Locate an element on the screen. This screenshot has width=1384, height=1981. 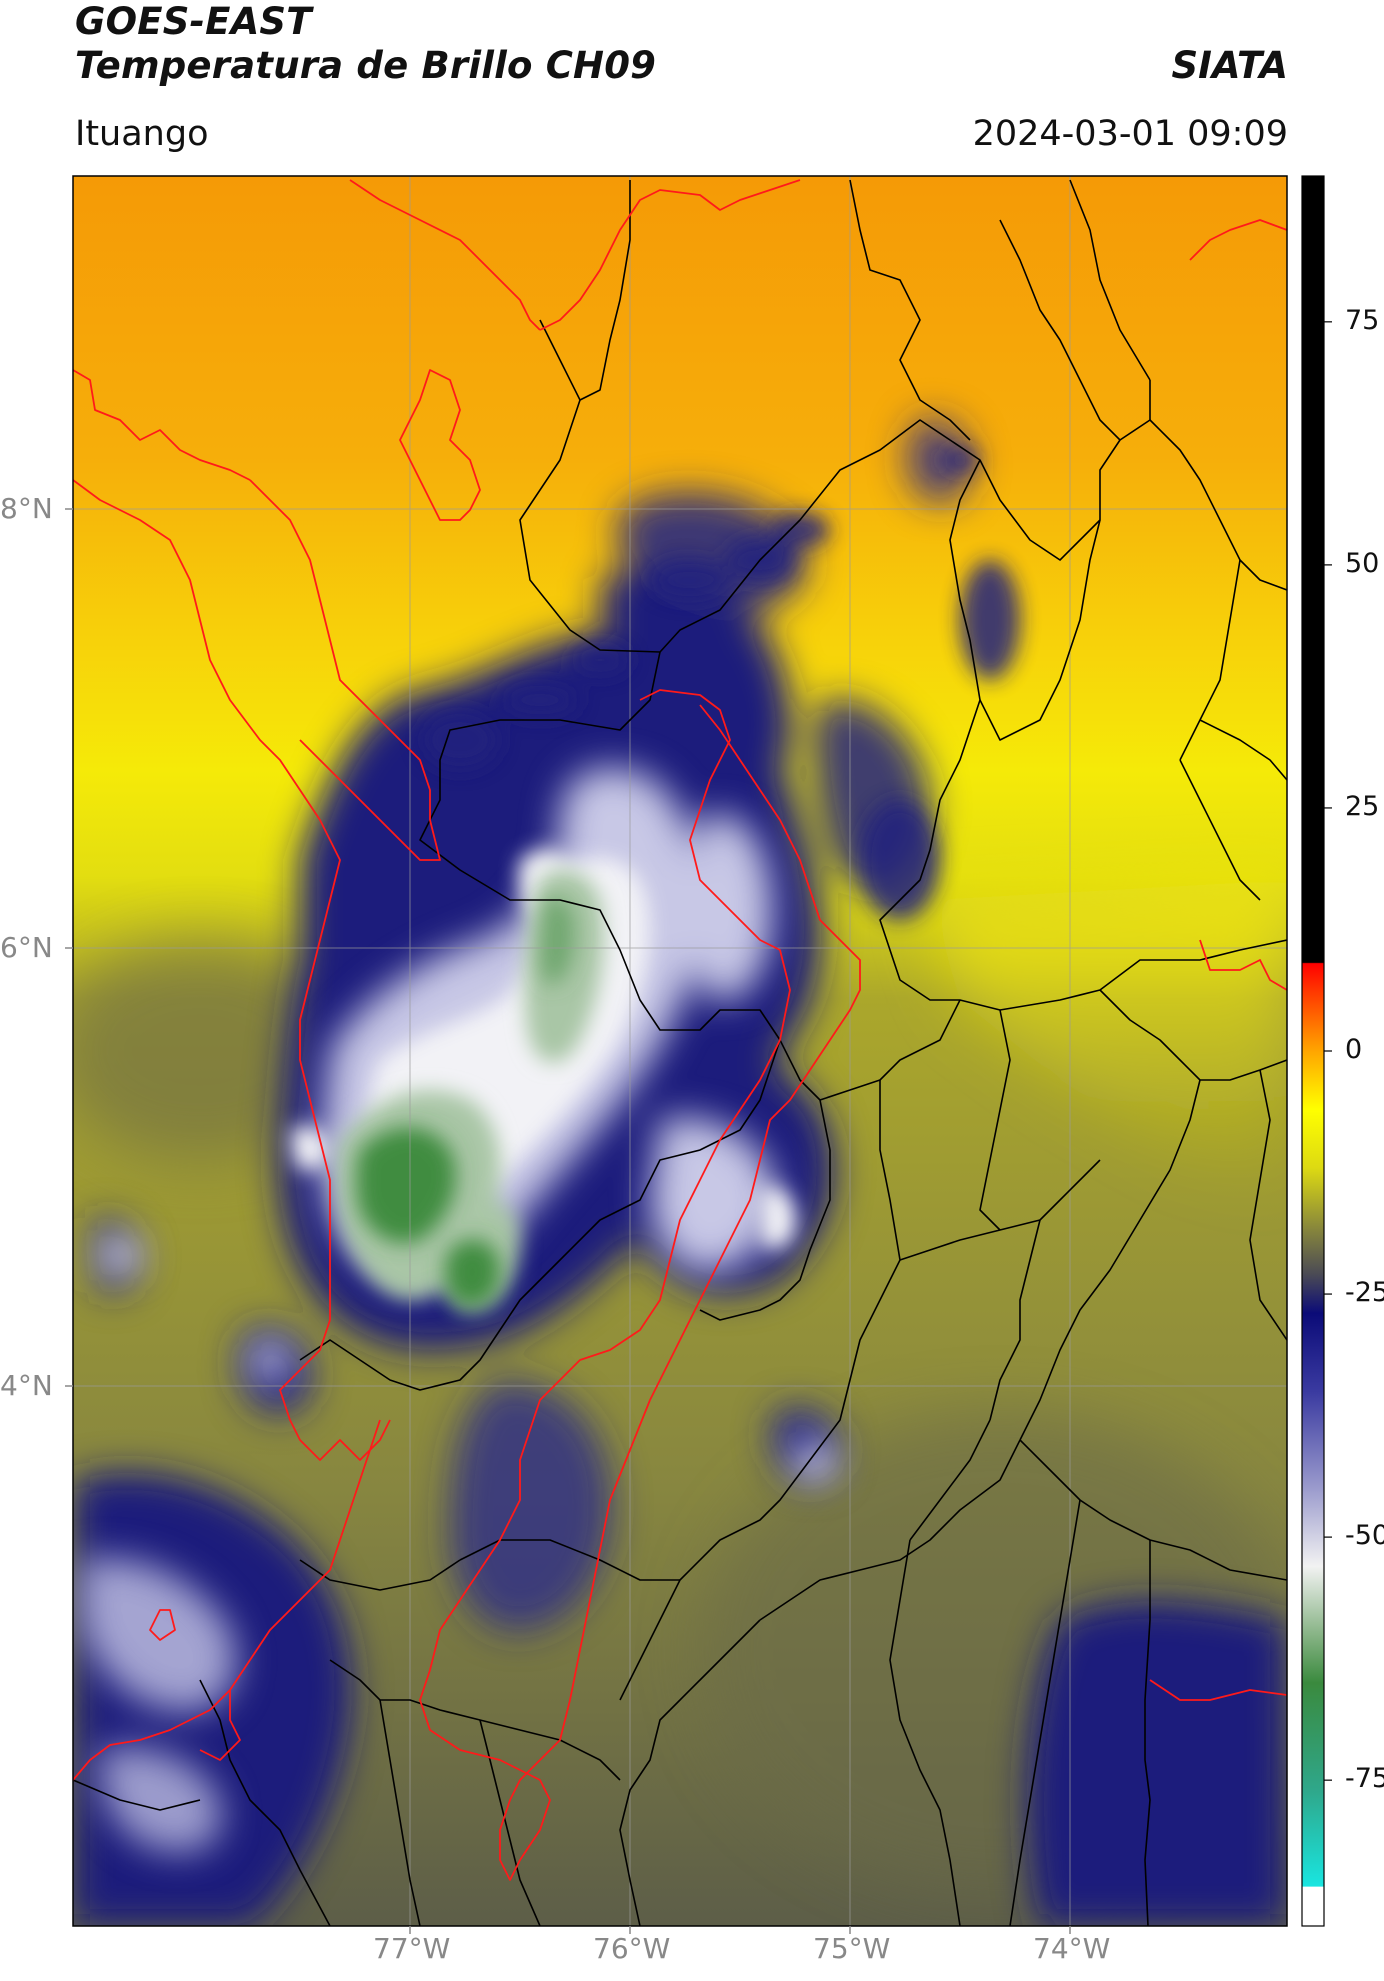
lat-label-6n: 6°N is located at coordinates (26, 947).